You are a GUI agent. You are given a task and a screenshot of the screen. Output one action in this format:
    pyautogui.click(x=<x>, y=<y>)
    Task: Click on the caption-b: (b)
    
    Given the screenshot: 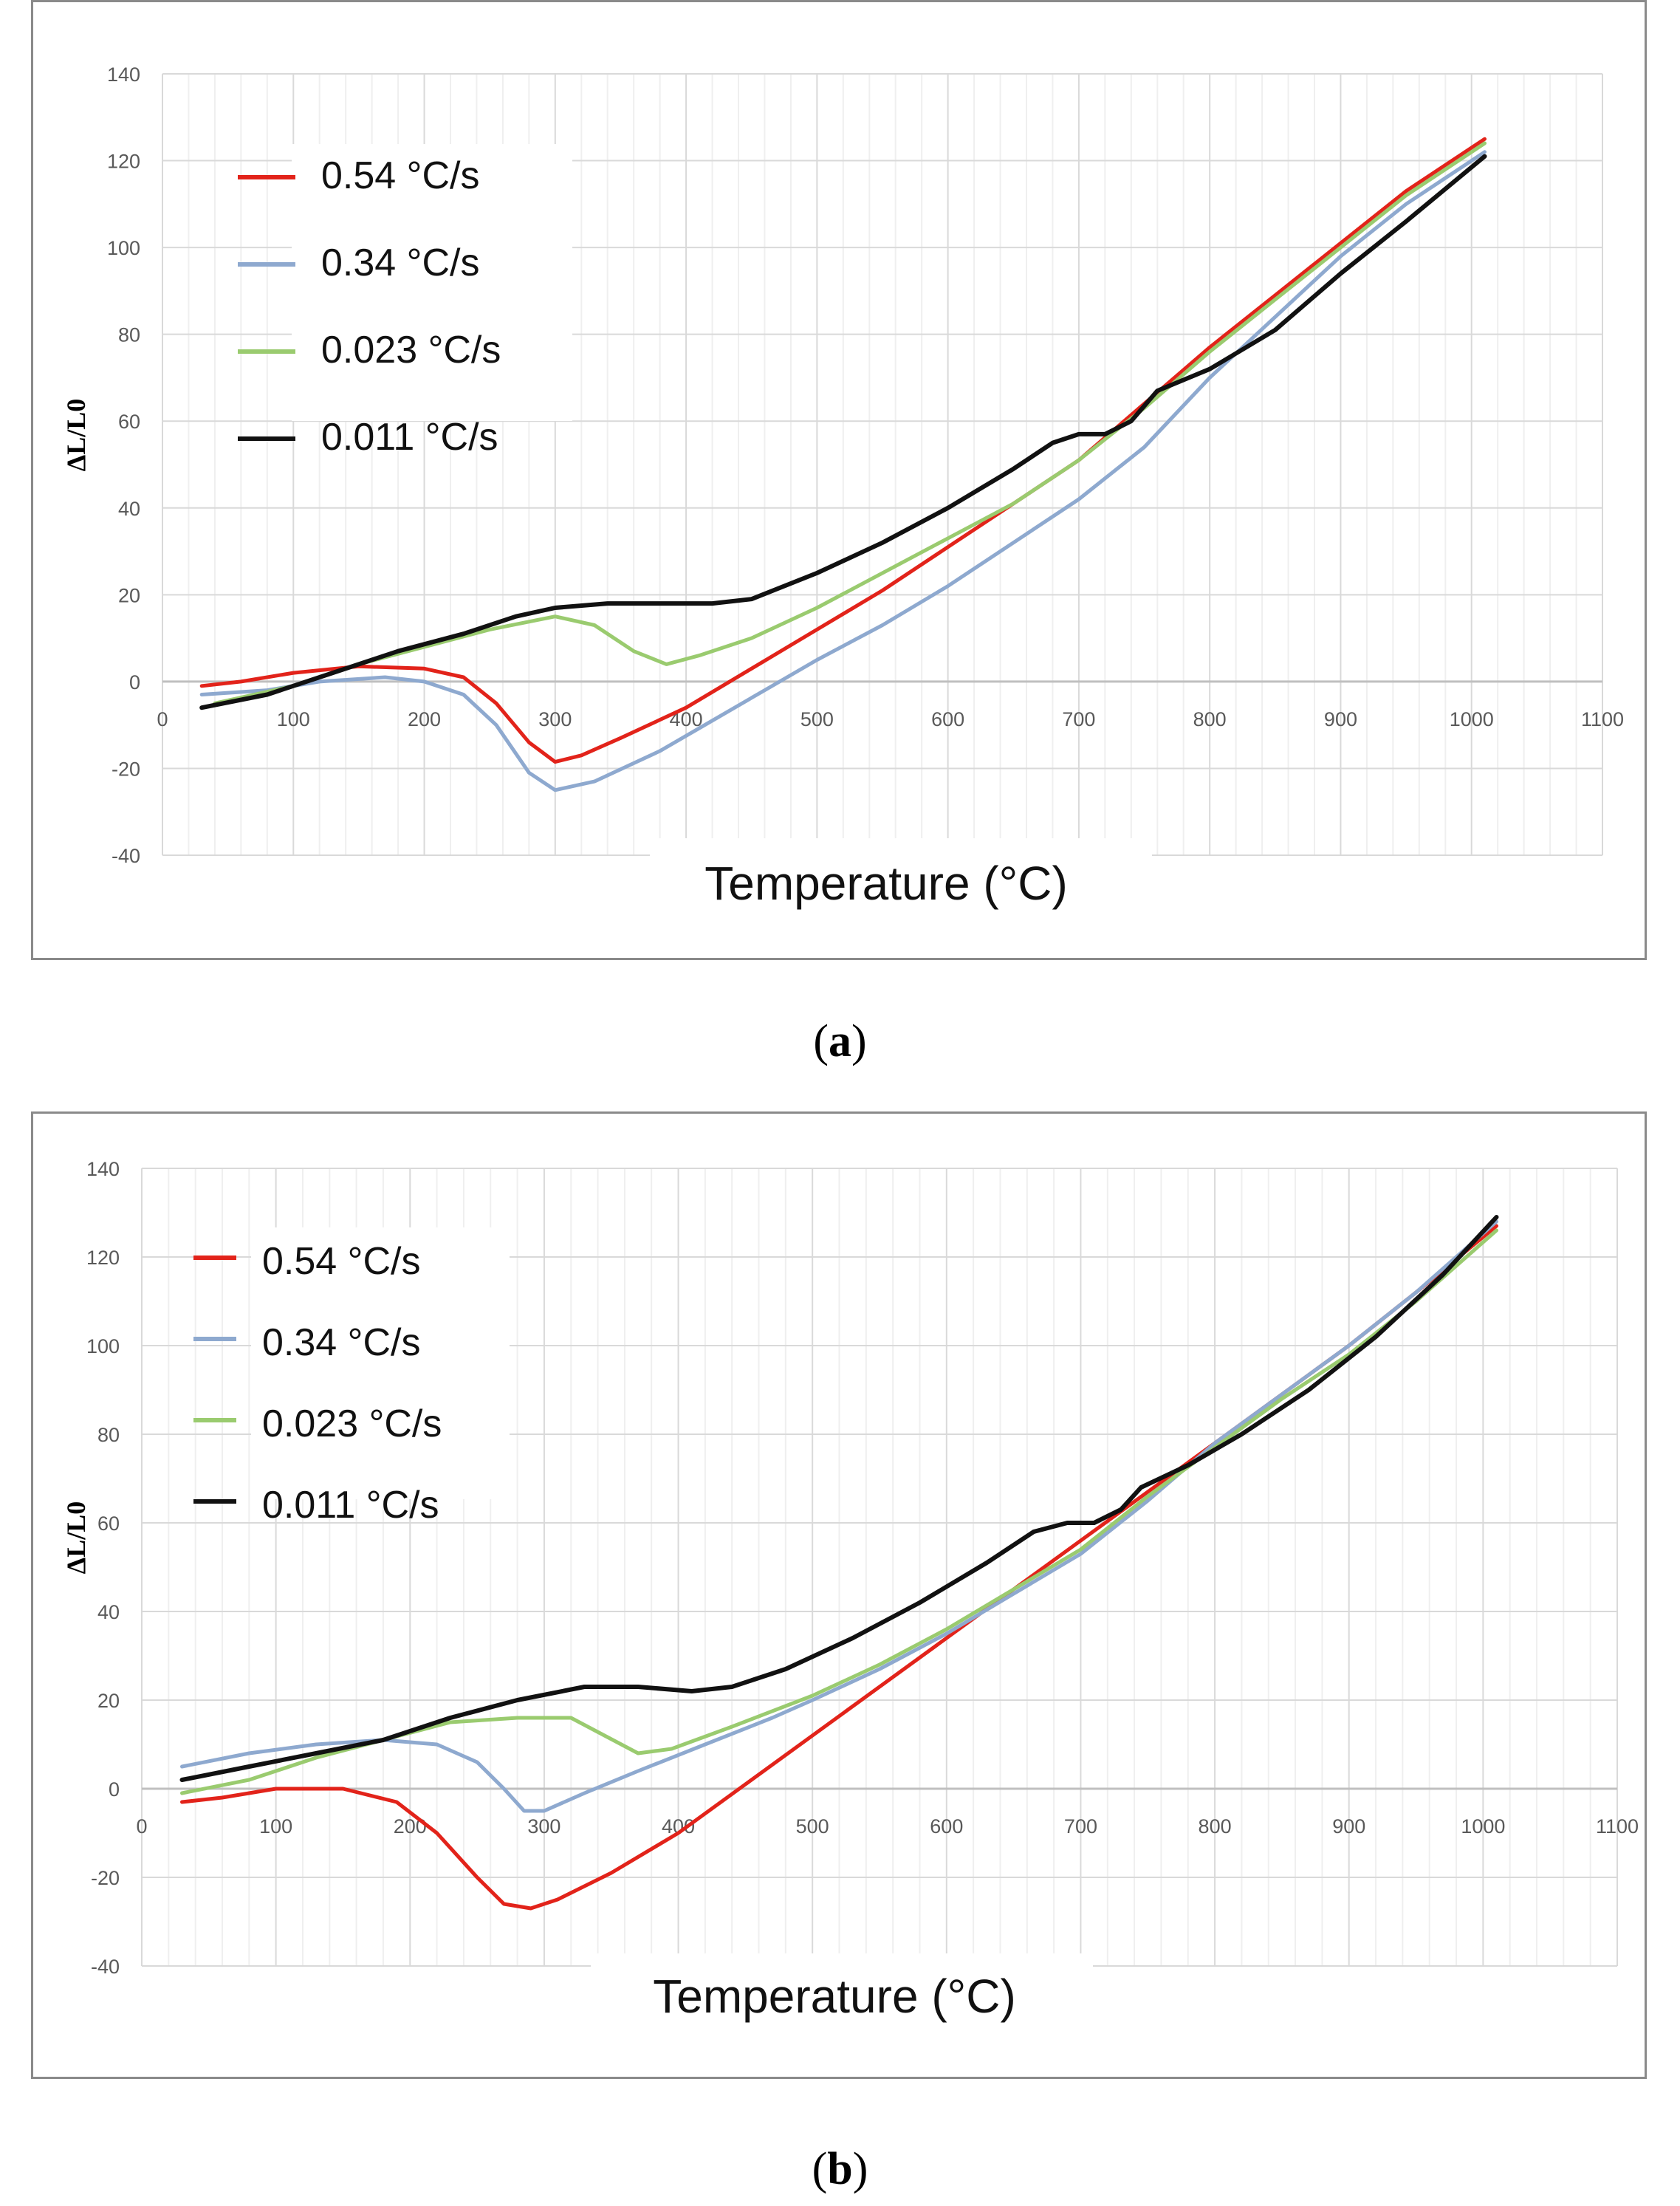 What is the action you would take?
    pyautogui.click(x=840, y=2169)
    